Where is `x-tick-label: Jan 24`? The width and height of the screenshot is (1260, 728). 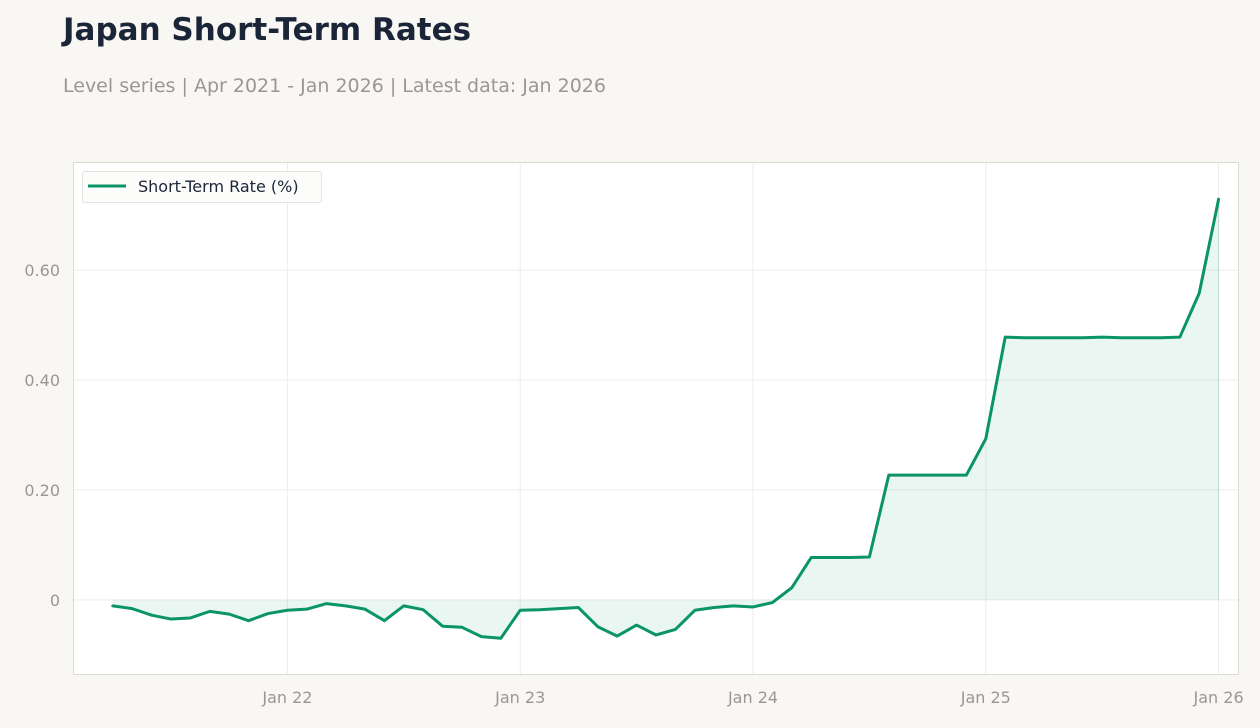
x-tick-label: Jan 24 is located at coordinates (752, 697).